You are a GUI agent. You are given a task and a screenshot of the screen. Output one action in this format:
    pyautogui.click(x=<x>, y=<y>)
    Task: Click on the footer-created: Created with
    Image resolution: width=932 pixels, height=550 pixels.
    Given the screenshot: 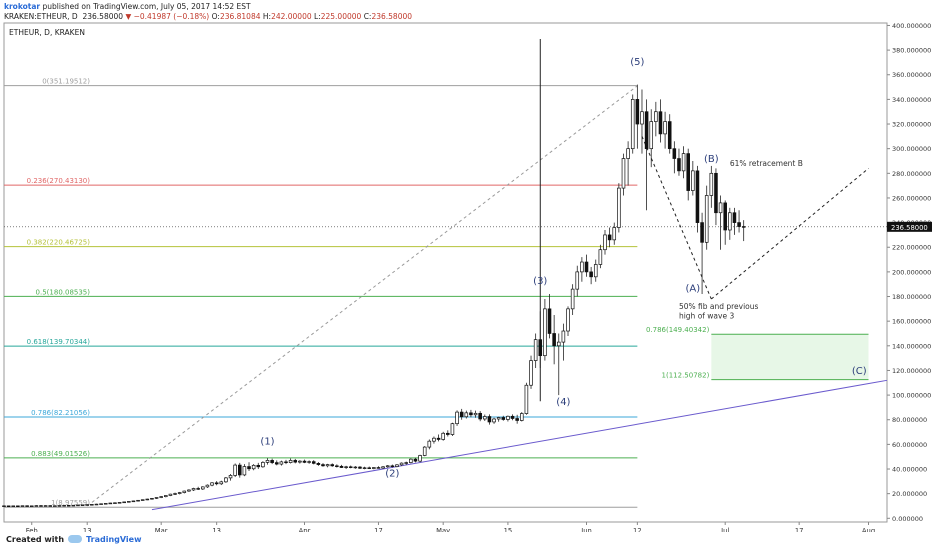 What is the action you would take?
    pyautogui.click(x=35, y=539)
    